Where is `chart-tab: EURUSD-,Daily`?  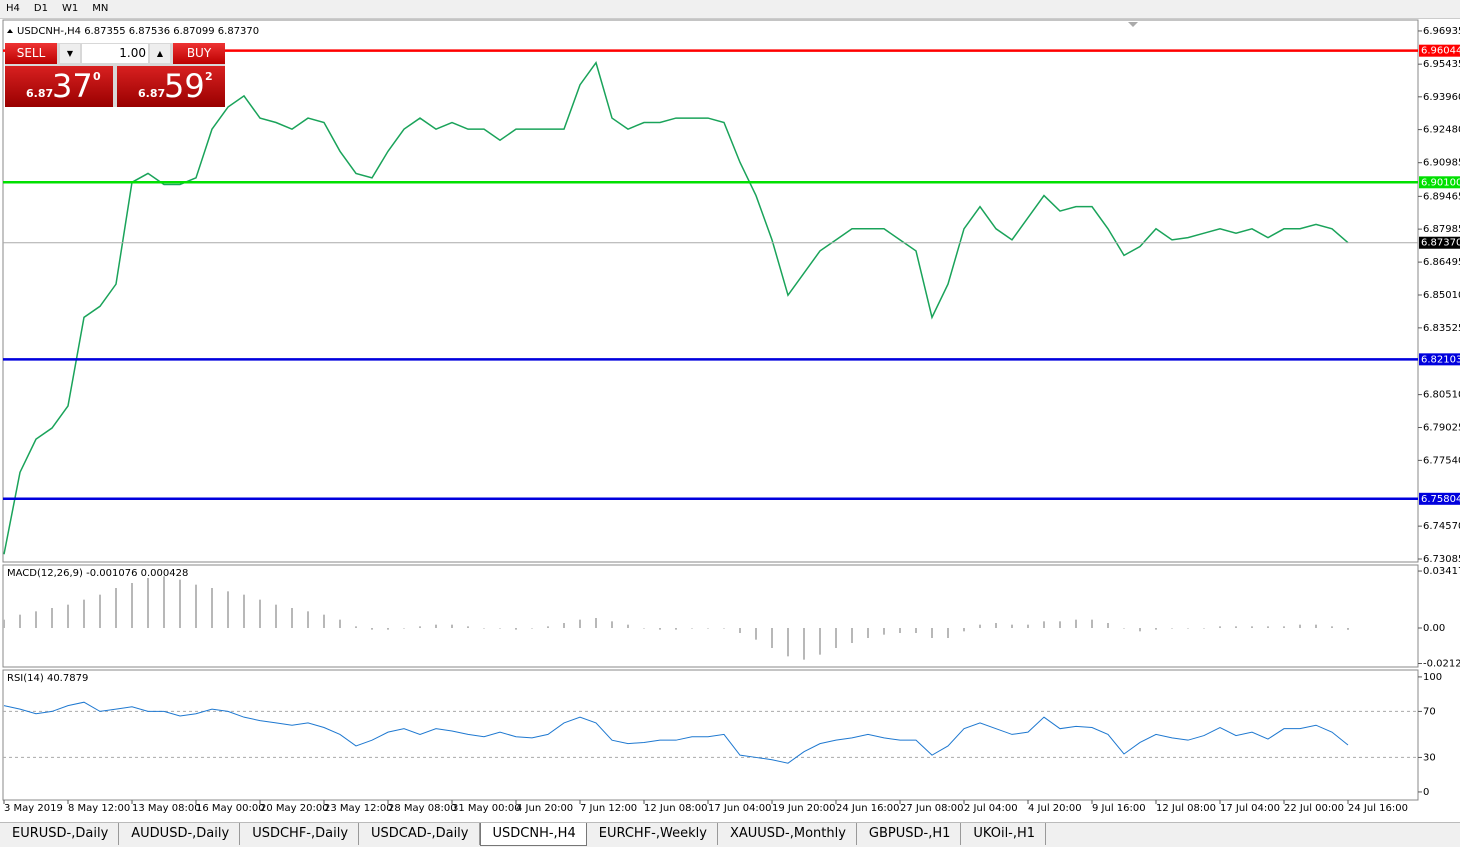
chart-tab: EURUSD-,Daily is located at coordinates (60, 834).